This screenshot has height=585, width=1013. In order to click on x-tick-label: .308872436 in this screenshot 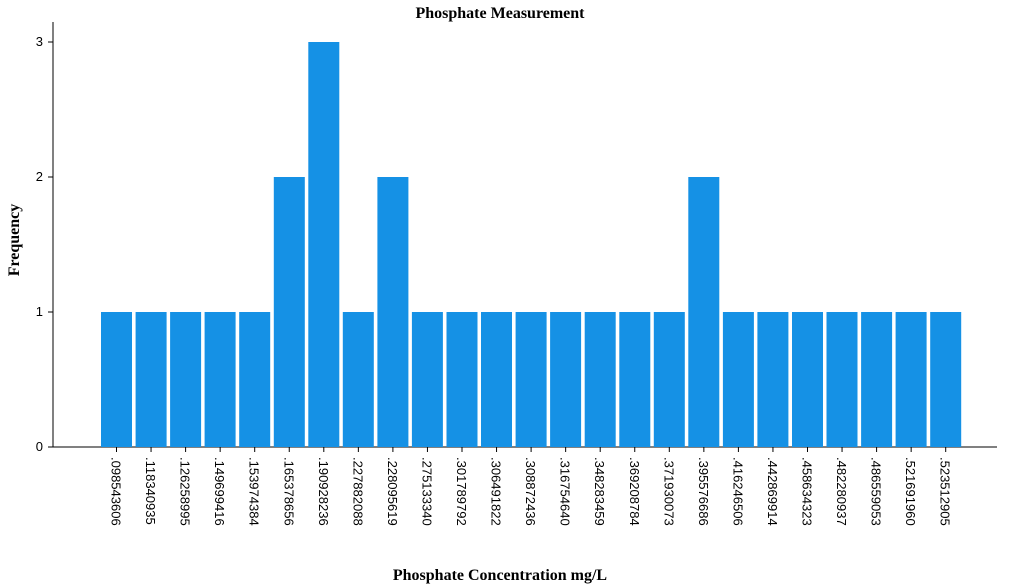, I will do `click(530, 491)`.